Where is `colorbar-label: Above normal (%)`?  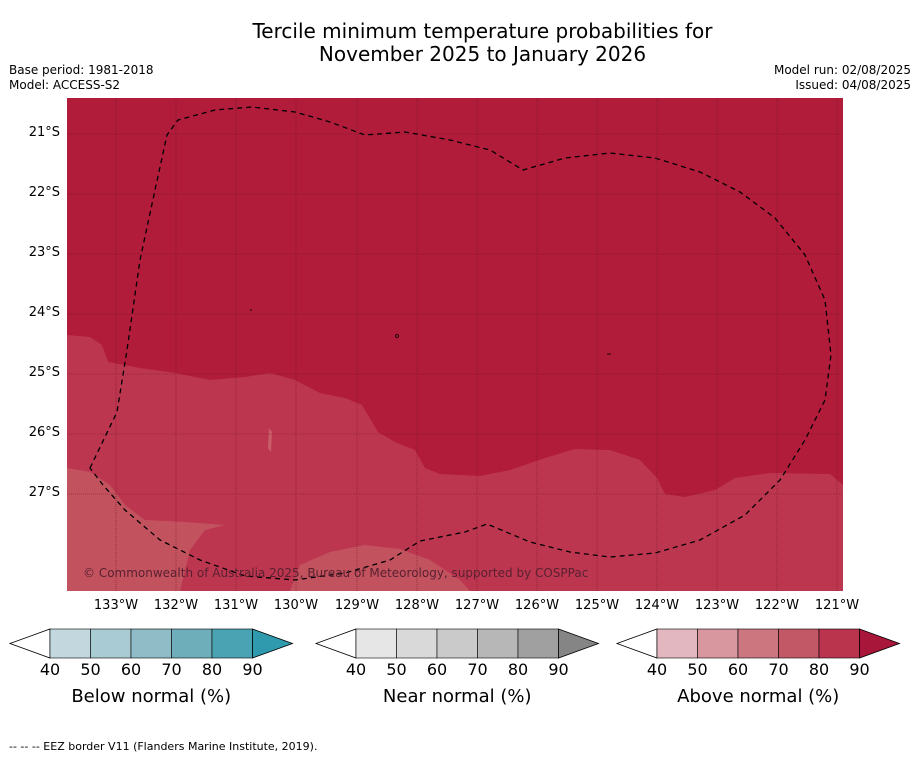
colorbar-label: Above normal (%) is located at coordinates (758, 696).